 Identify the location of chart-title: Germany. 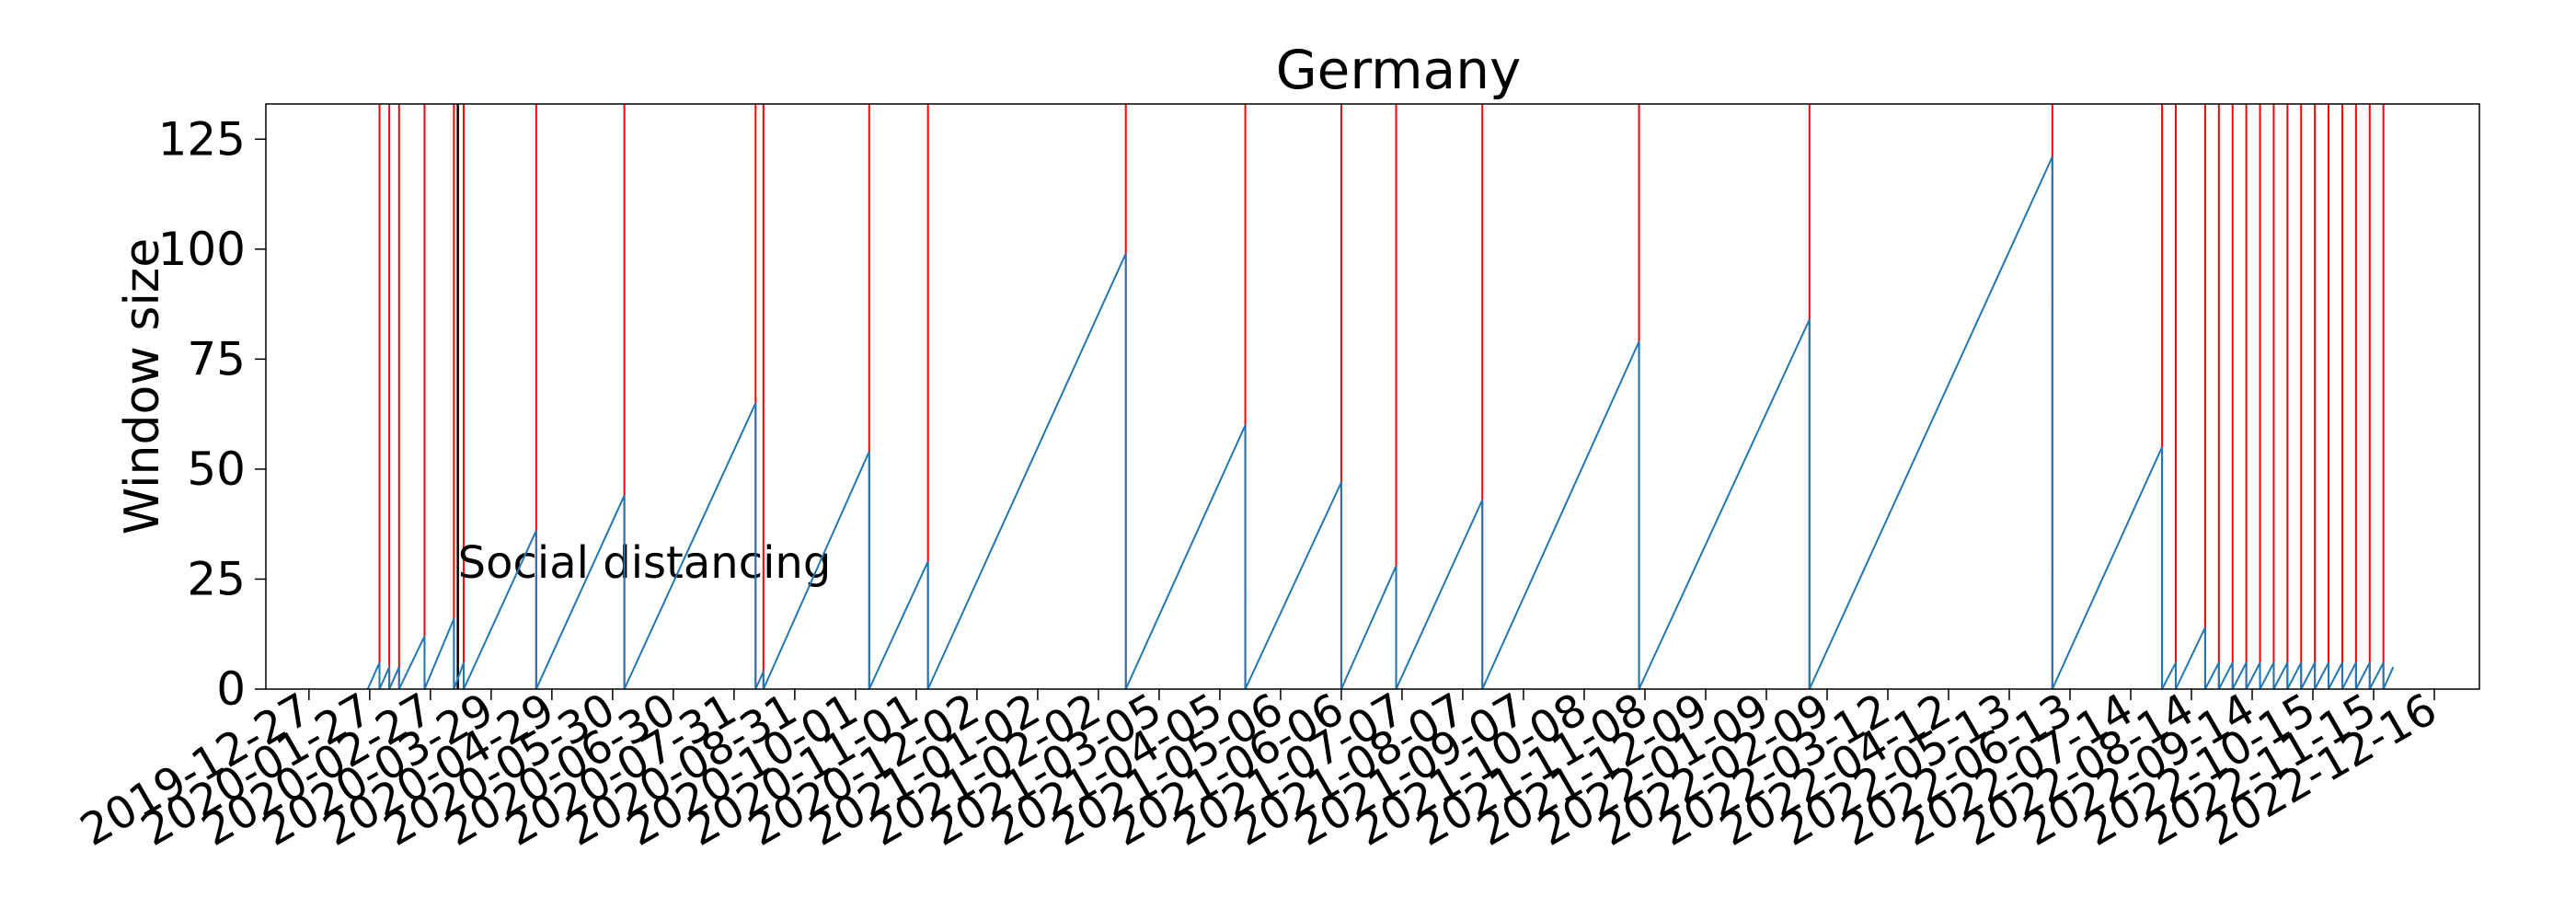
(1399, 70).